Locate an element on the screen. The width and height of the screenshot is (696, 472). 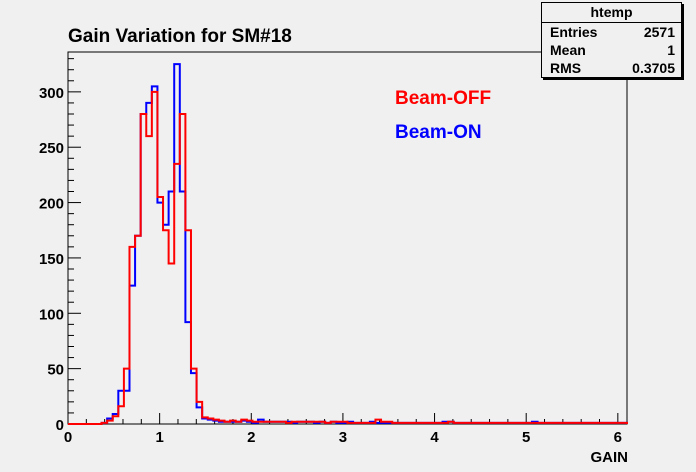
stats-box: htemp Entries 2571 Mean 1 RMS 0.3705 is located at coordinates (611, 40).